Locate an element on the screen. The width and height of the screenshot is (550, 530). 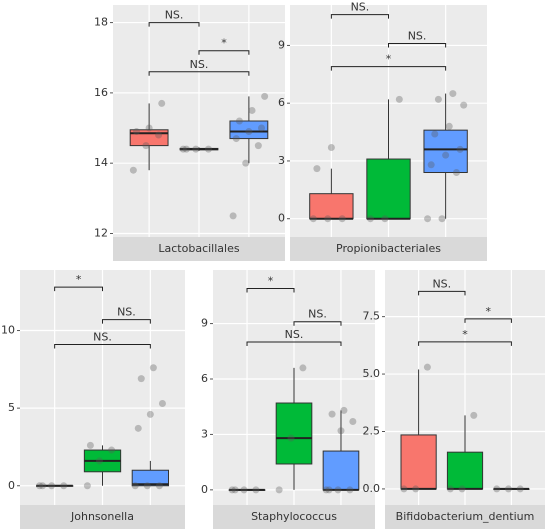
strip-title: Lactobacillales is located at coordinates (198, 248).